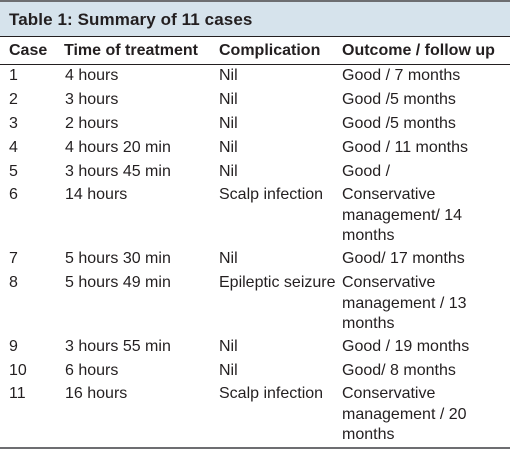  What do you see at coordinates (13, 171) in the screenshot?
I see `cell-case: 5` at bounding box center [13, 171].